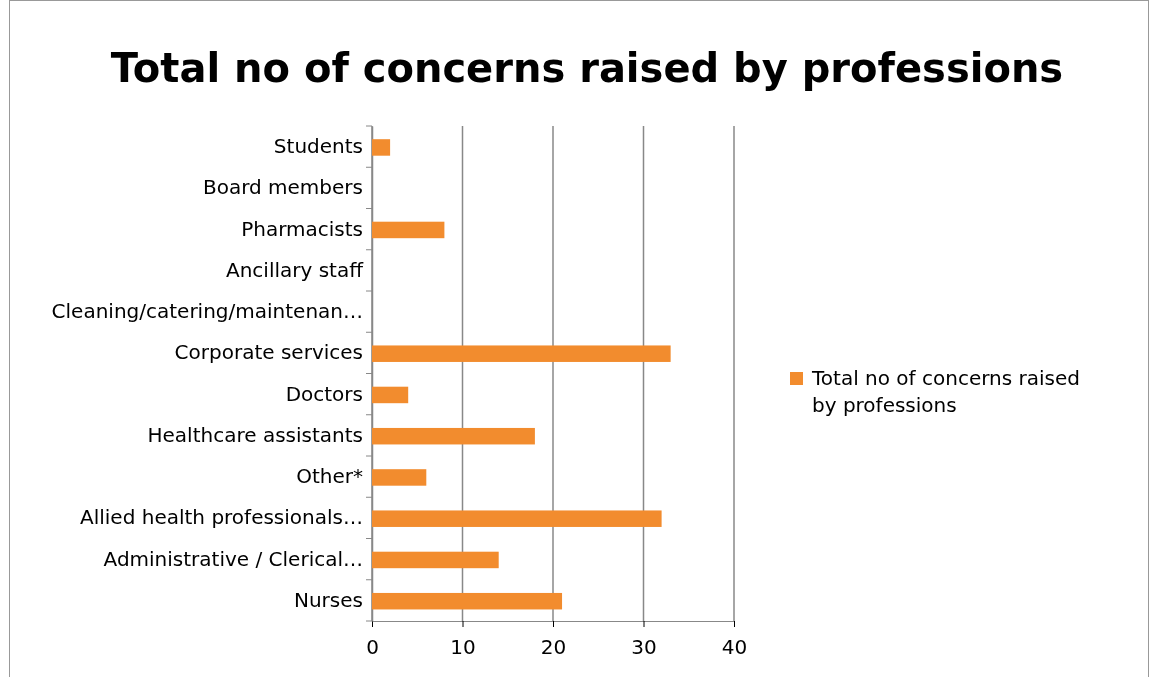  Describe the element at coordinates (945, 391) in the screenshot. I see `legend-label: Total no of concerns raised by professions` at that location.